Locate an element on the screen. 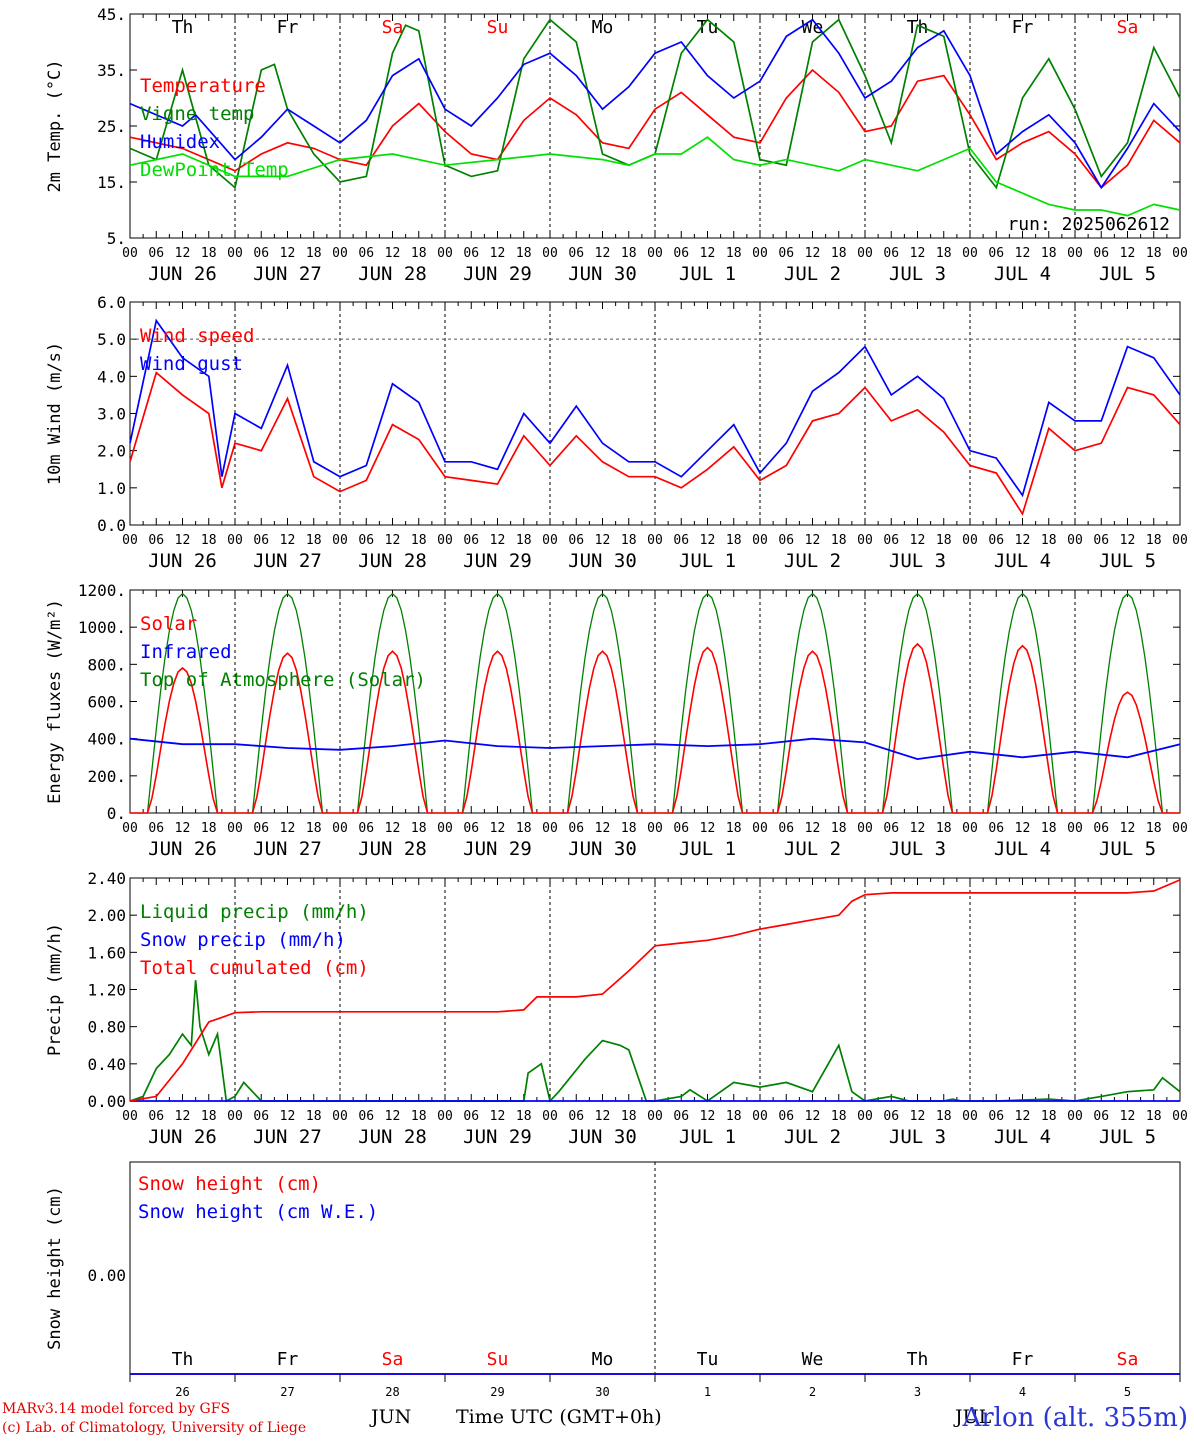 This screenshot has width=1194, height=1445. y-axis-label: 10m Wind (m/s) is located at coordinates (55, 413).